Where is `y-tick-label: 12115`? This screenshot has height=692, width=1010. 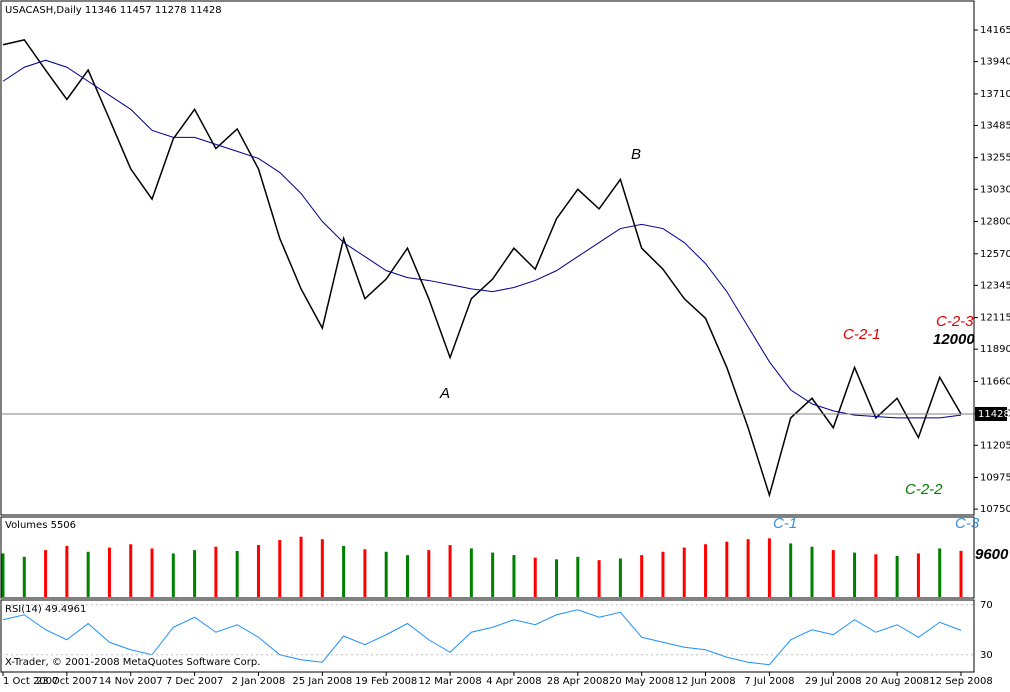 y-tick-label: 12115 is located at coordinates (995, 318).